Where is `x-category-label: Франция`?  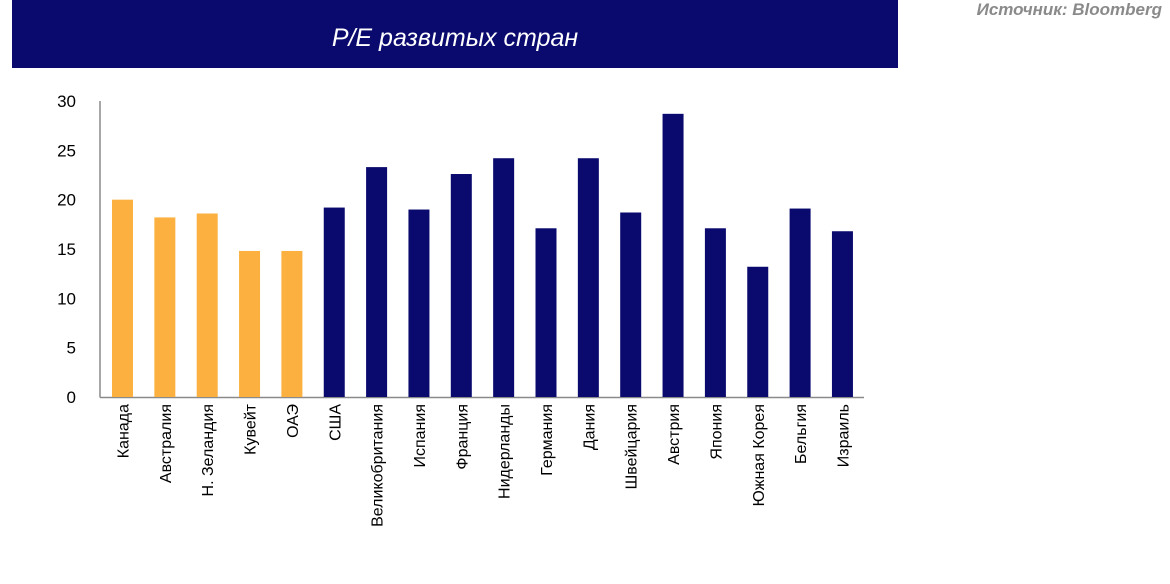
x-category-label: Франция is located at coordinates (462, 437).